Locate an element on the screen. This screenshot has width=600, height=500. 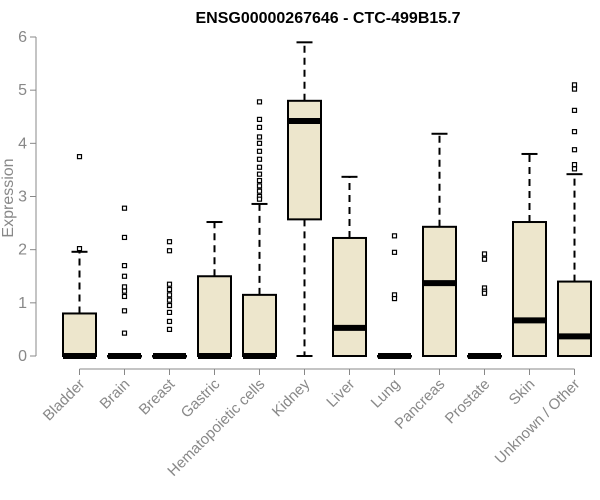
box-skin is located at coordinates (529, 254).